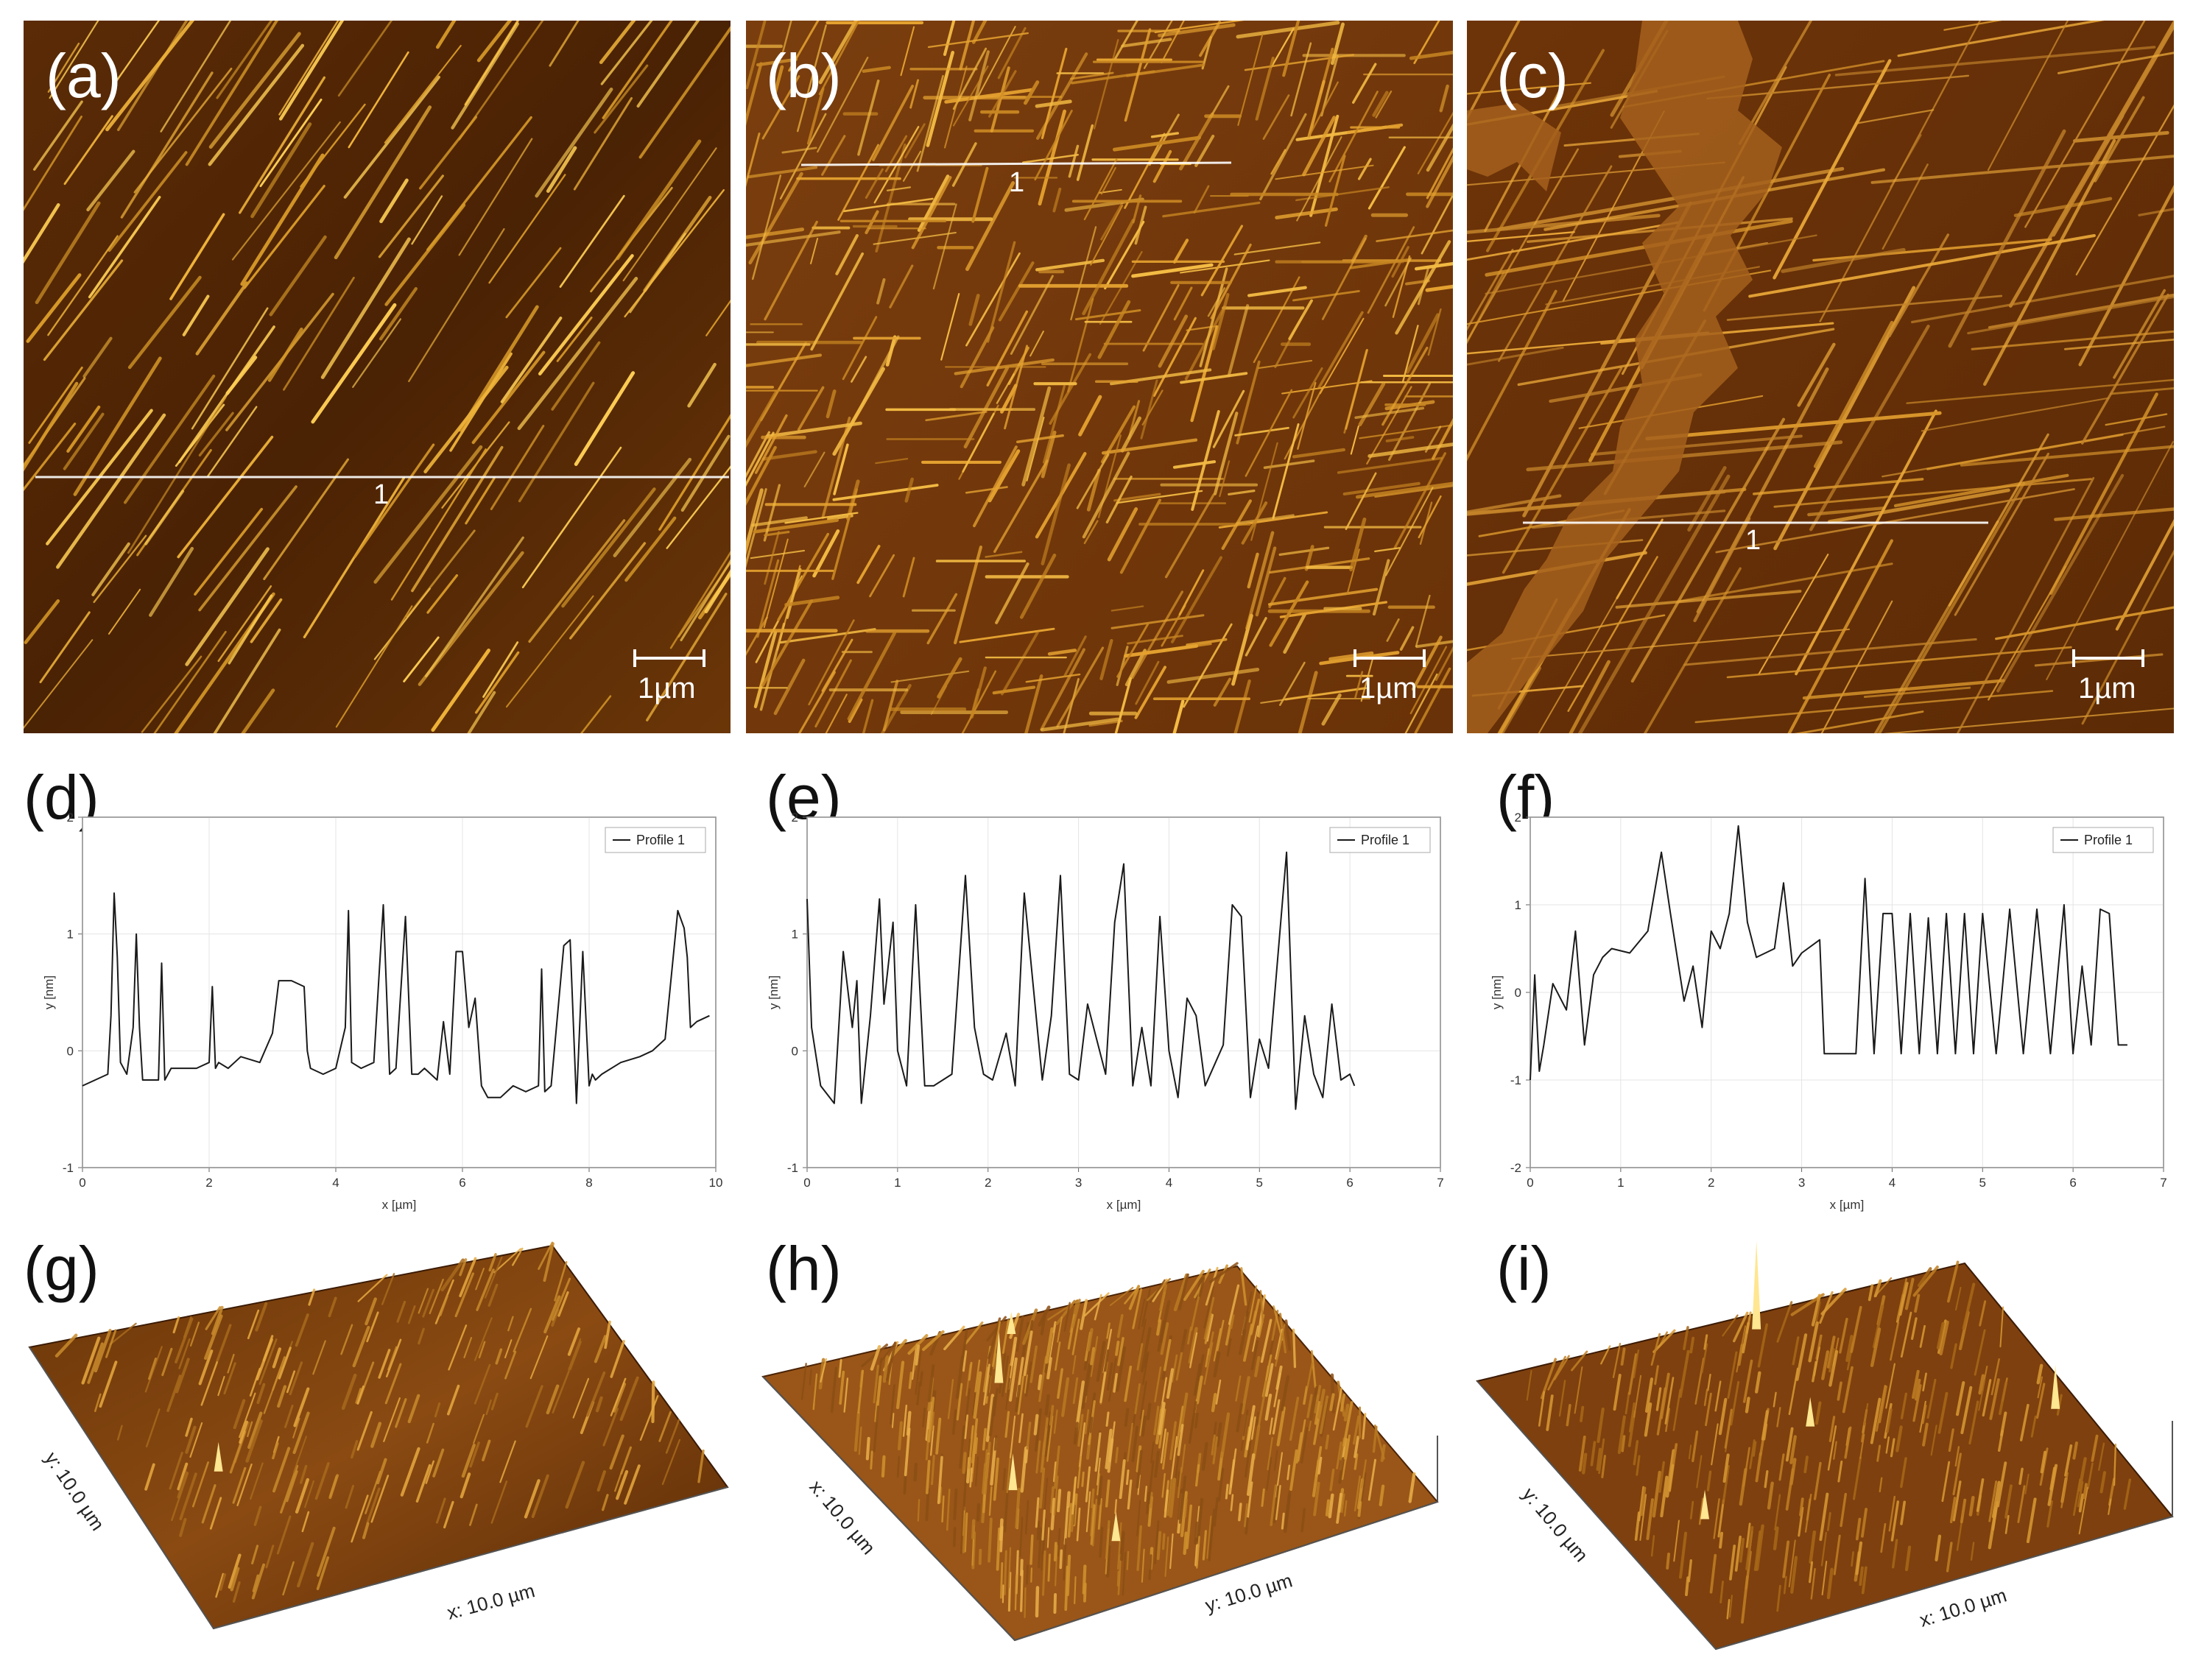 The height and width of the screenshot is (1680, 2193). I want to click on tick-label-y: -1, so click(1515, 1080).